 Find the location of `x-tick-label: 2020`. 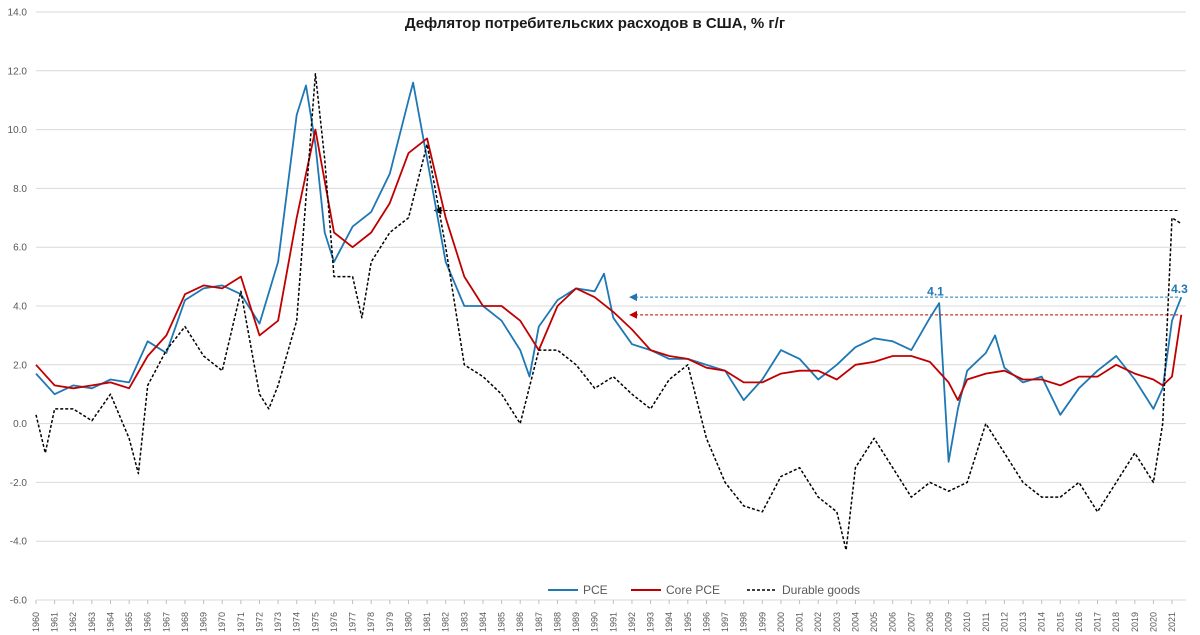

x-tick-label: 2020 is located at coordinates (1153, 622).